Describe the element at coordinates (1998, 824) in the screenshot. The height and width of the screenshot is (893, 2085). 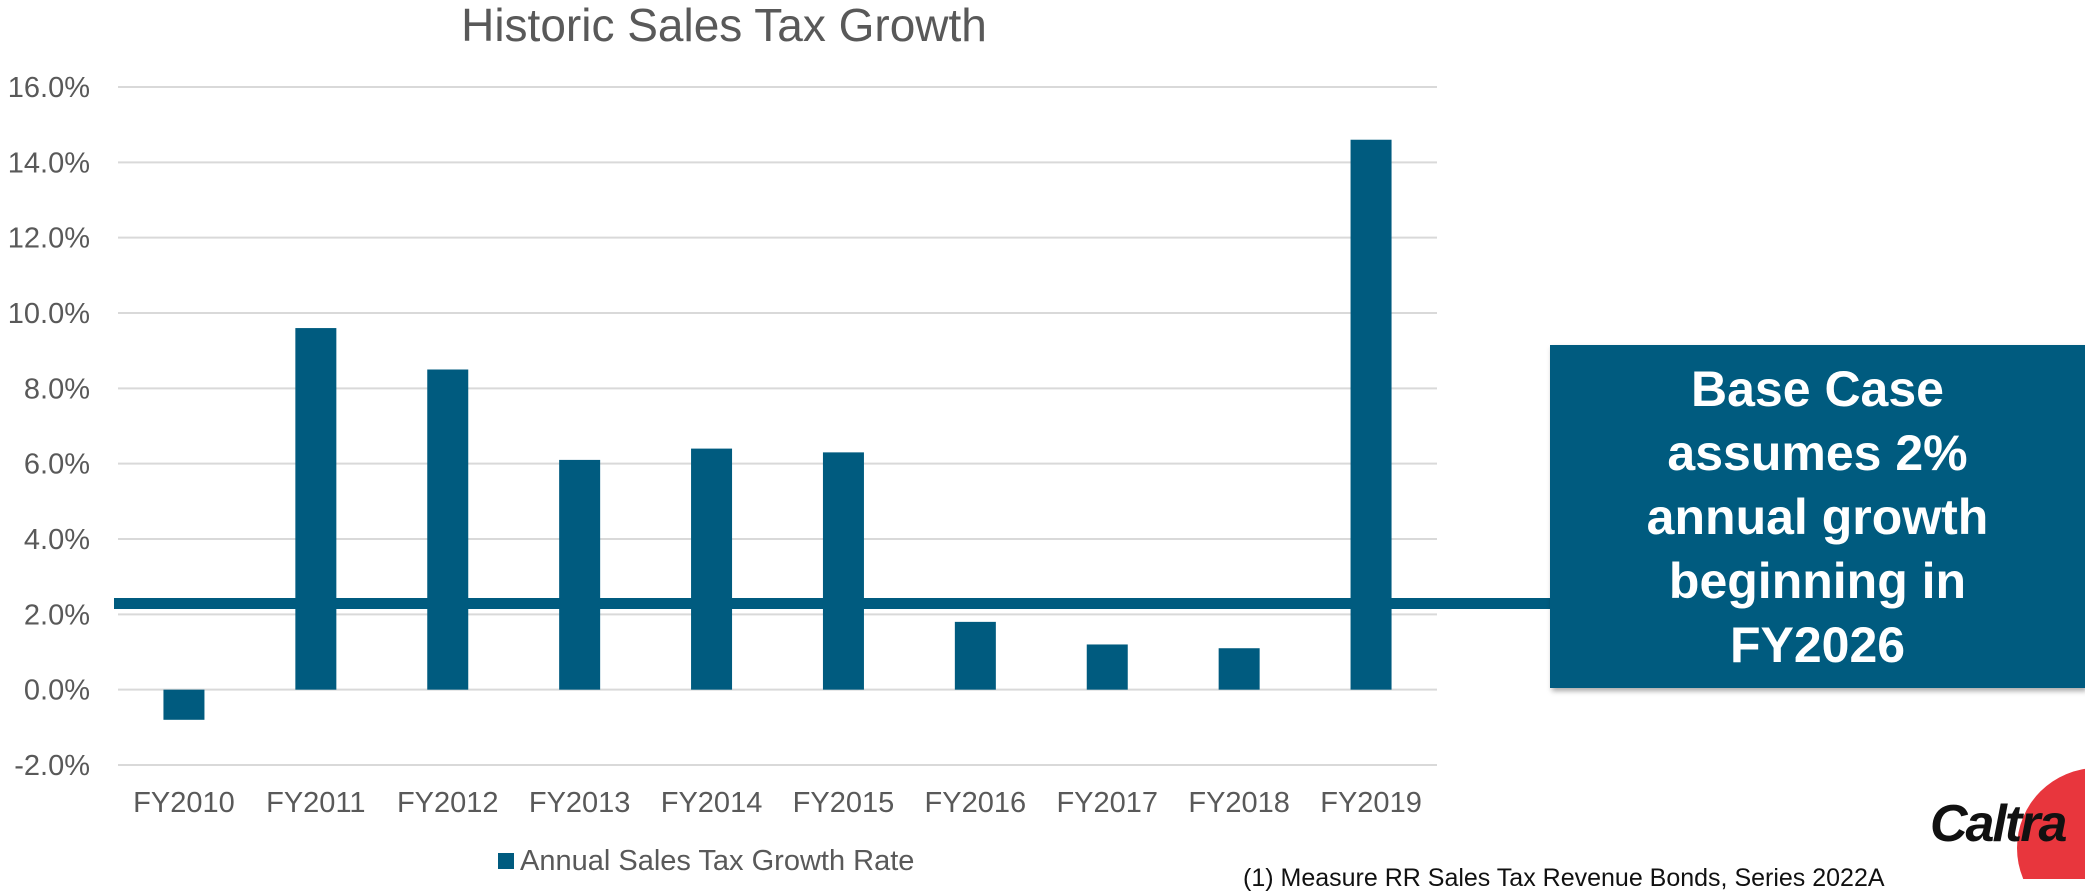
I see `logo-text: Caltra` at that location.